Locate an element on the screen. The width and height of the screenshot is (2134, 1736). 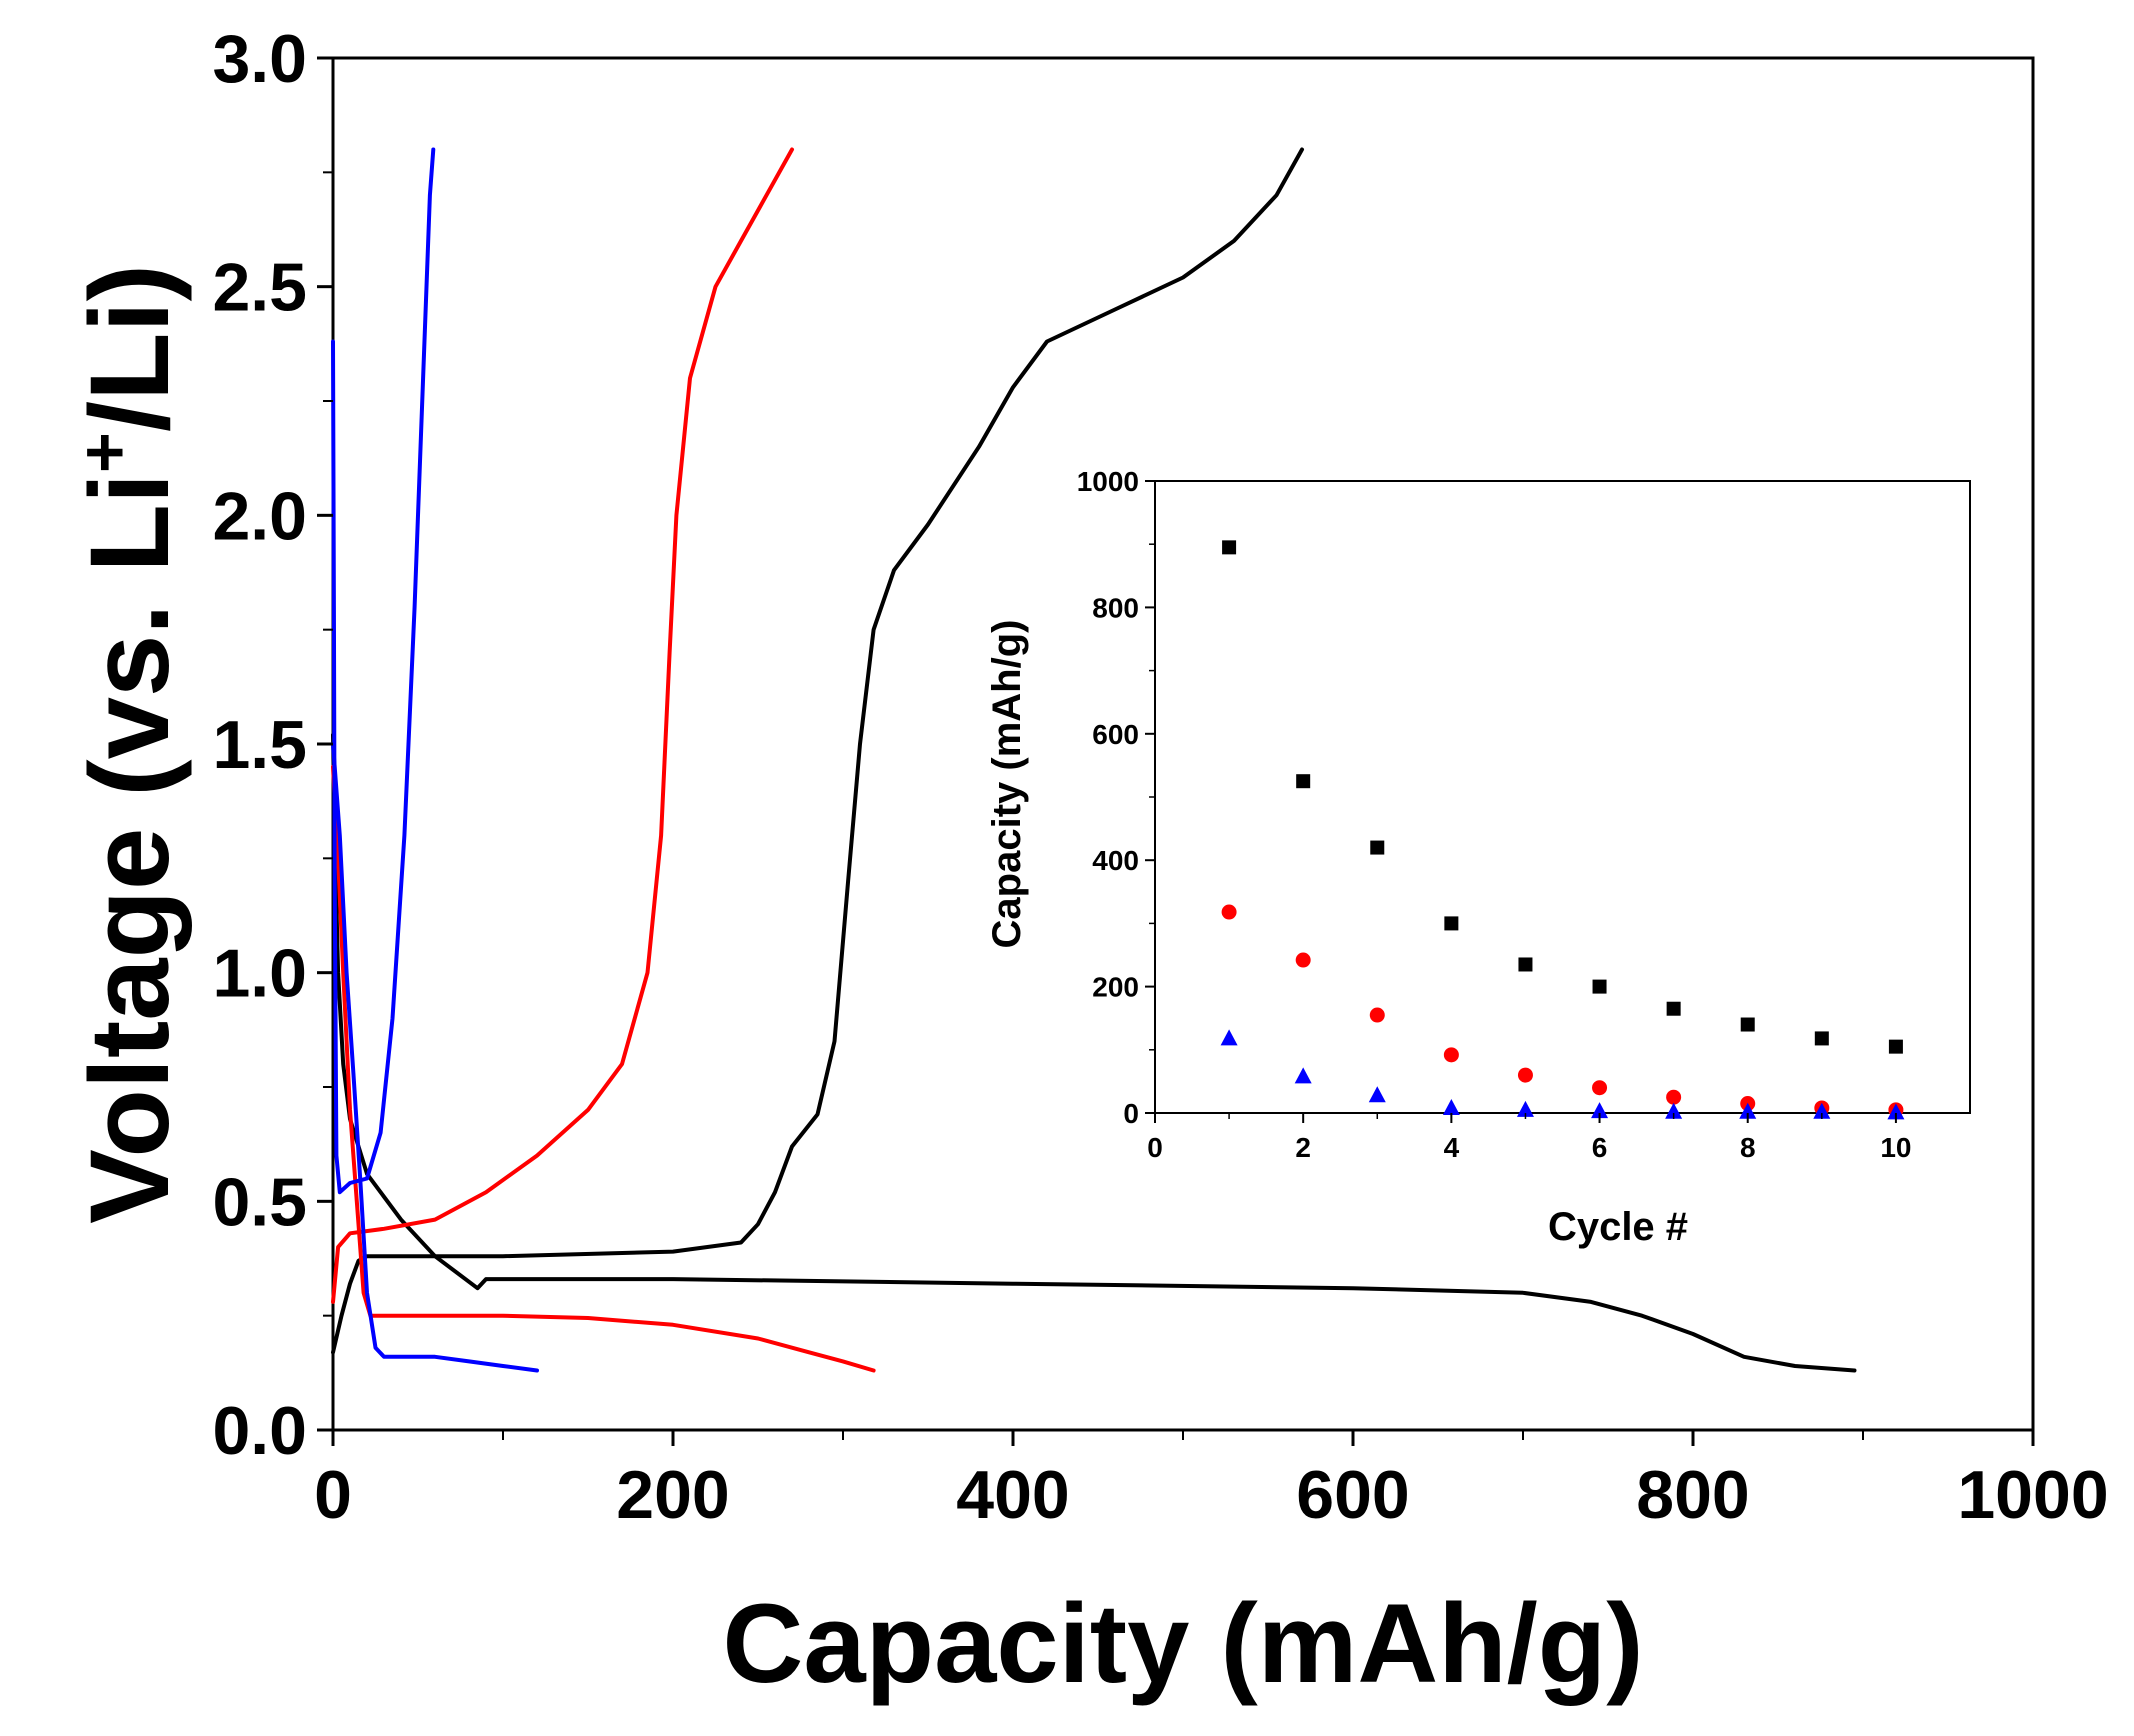
inset-y-tick-label: 400 is located at coordinates (1115, 860).